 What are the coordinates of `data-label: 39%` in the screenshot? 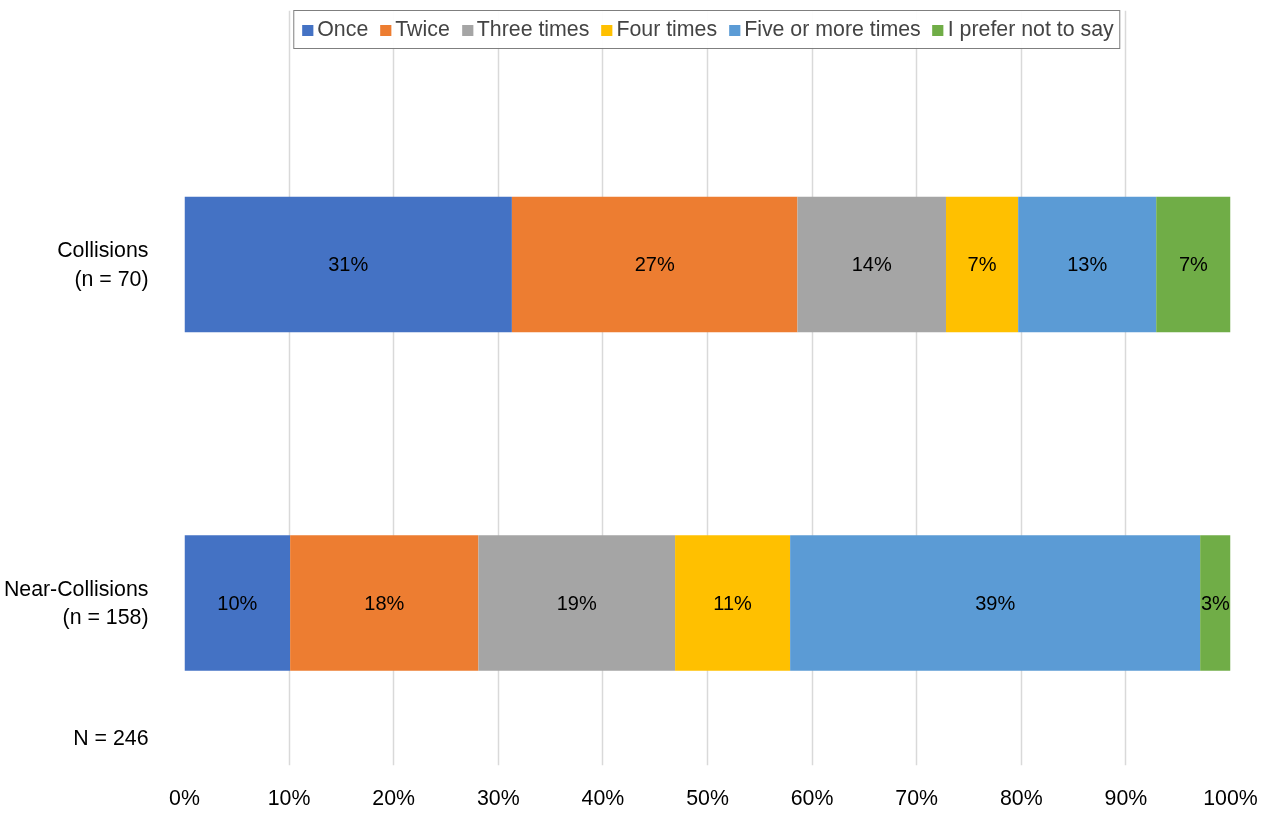 It's located at (995, 602).